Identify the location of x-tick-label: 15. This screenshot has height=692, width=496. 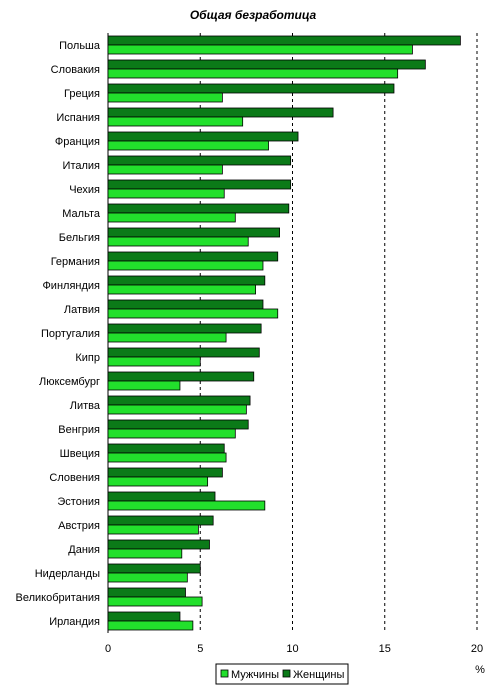
(385, 649).